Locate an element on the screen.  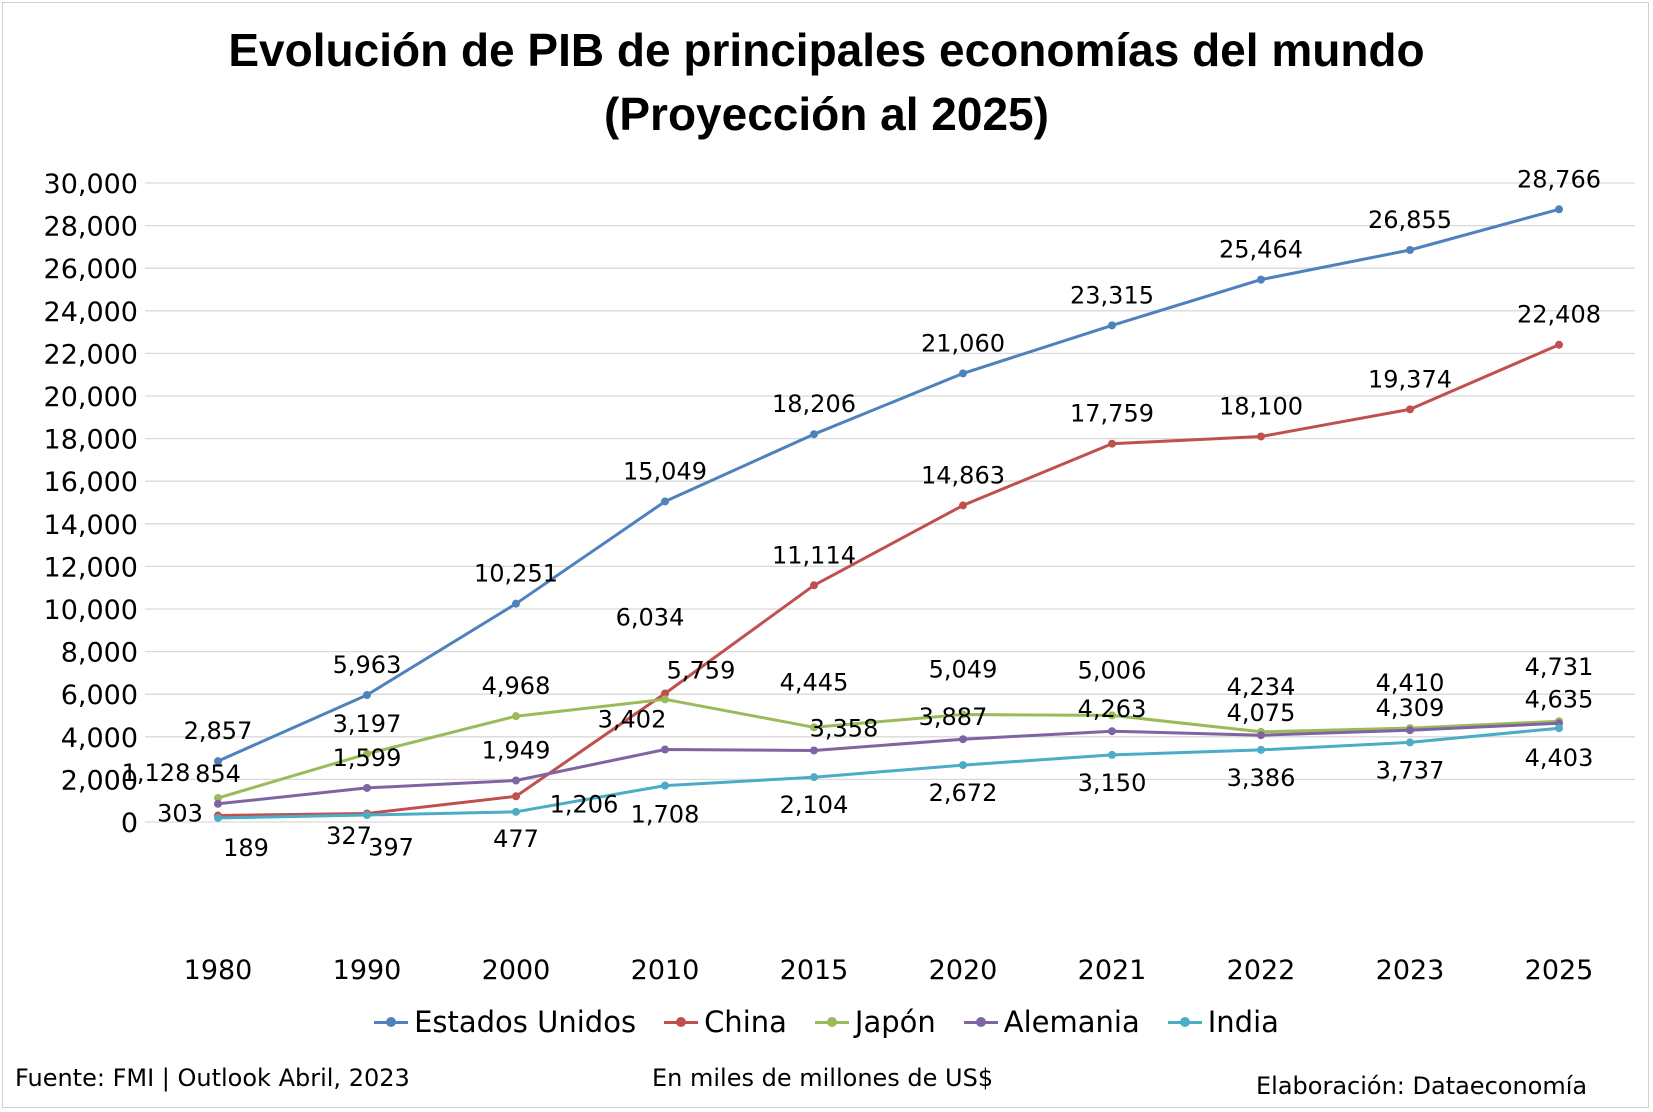
data-label: 3,737 is located at coordinates (1410, 770).